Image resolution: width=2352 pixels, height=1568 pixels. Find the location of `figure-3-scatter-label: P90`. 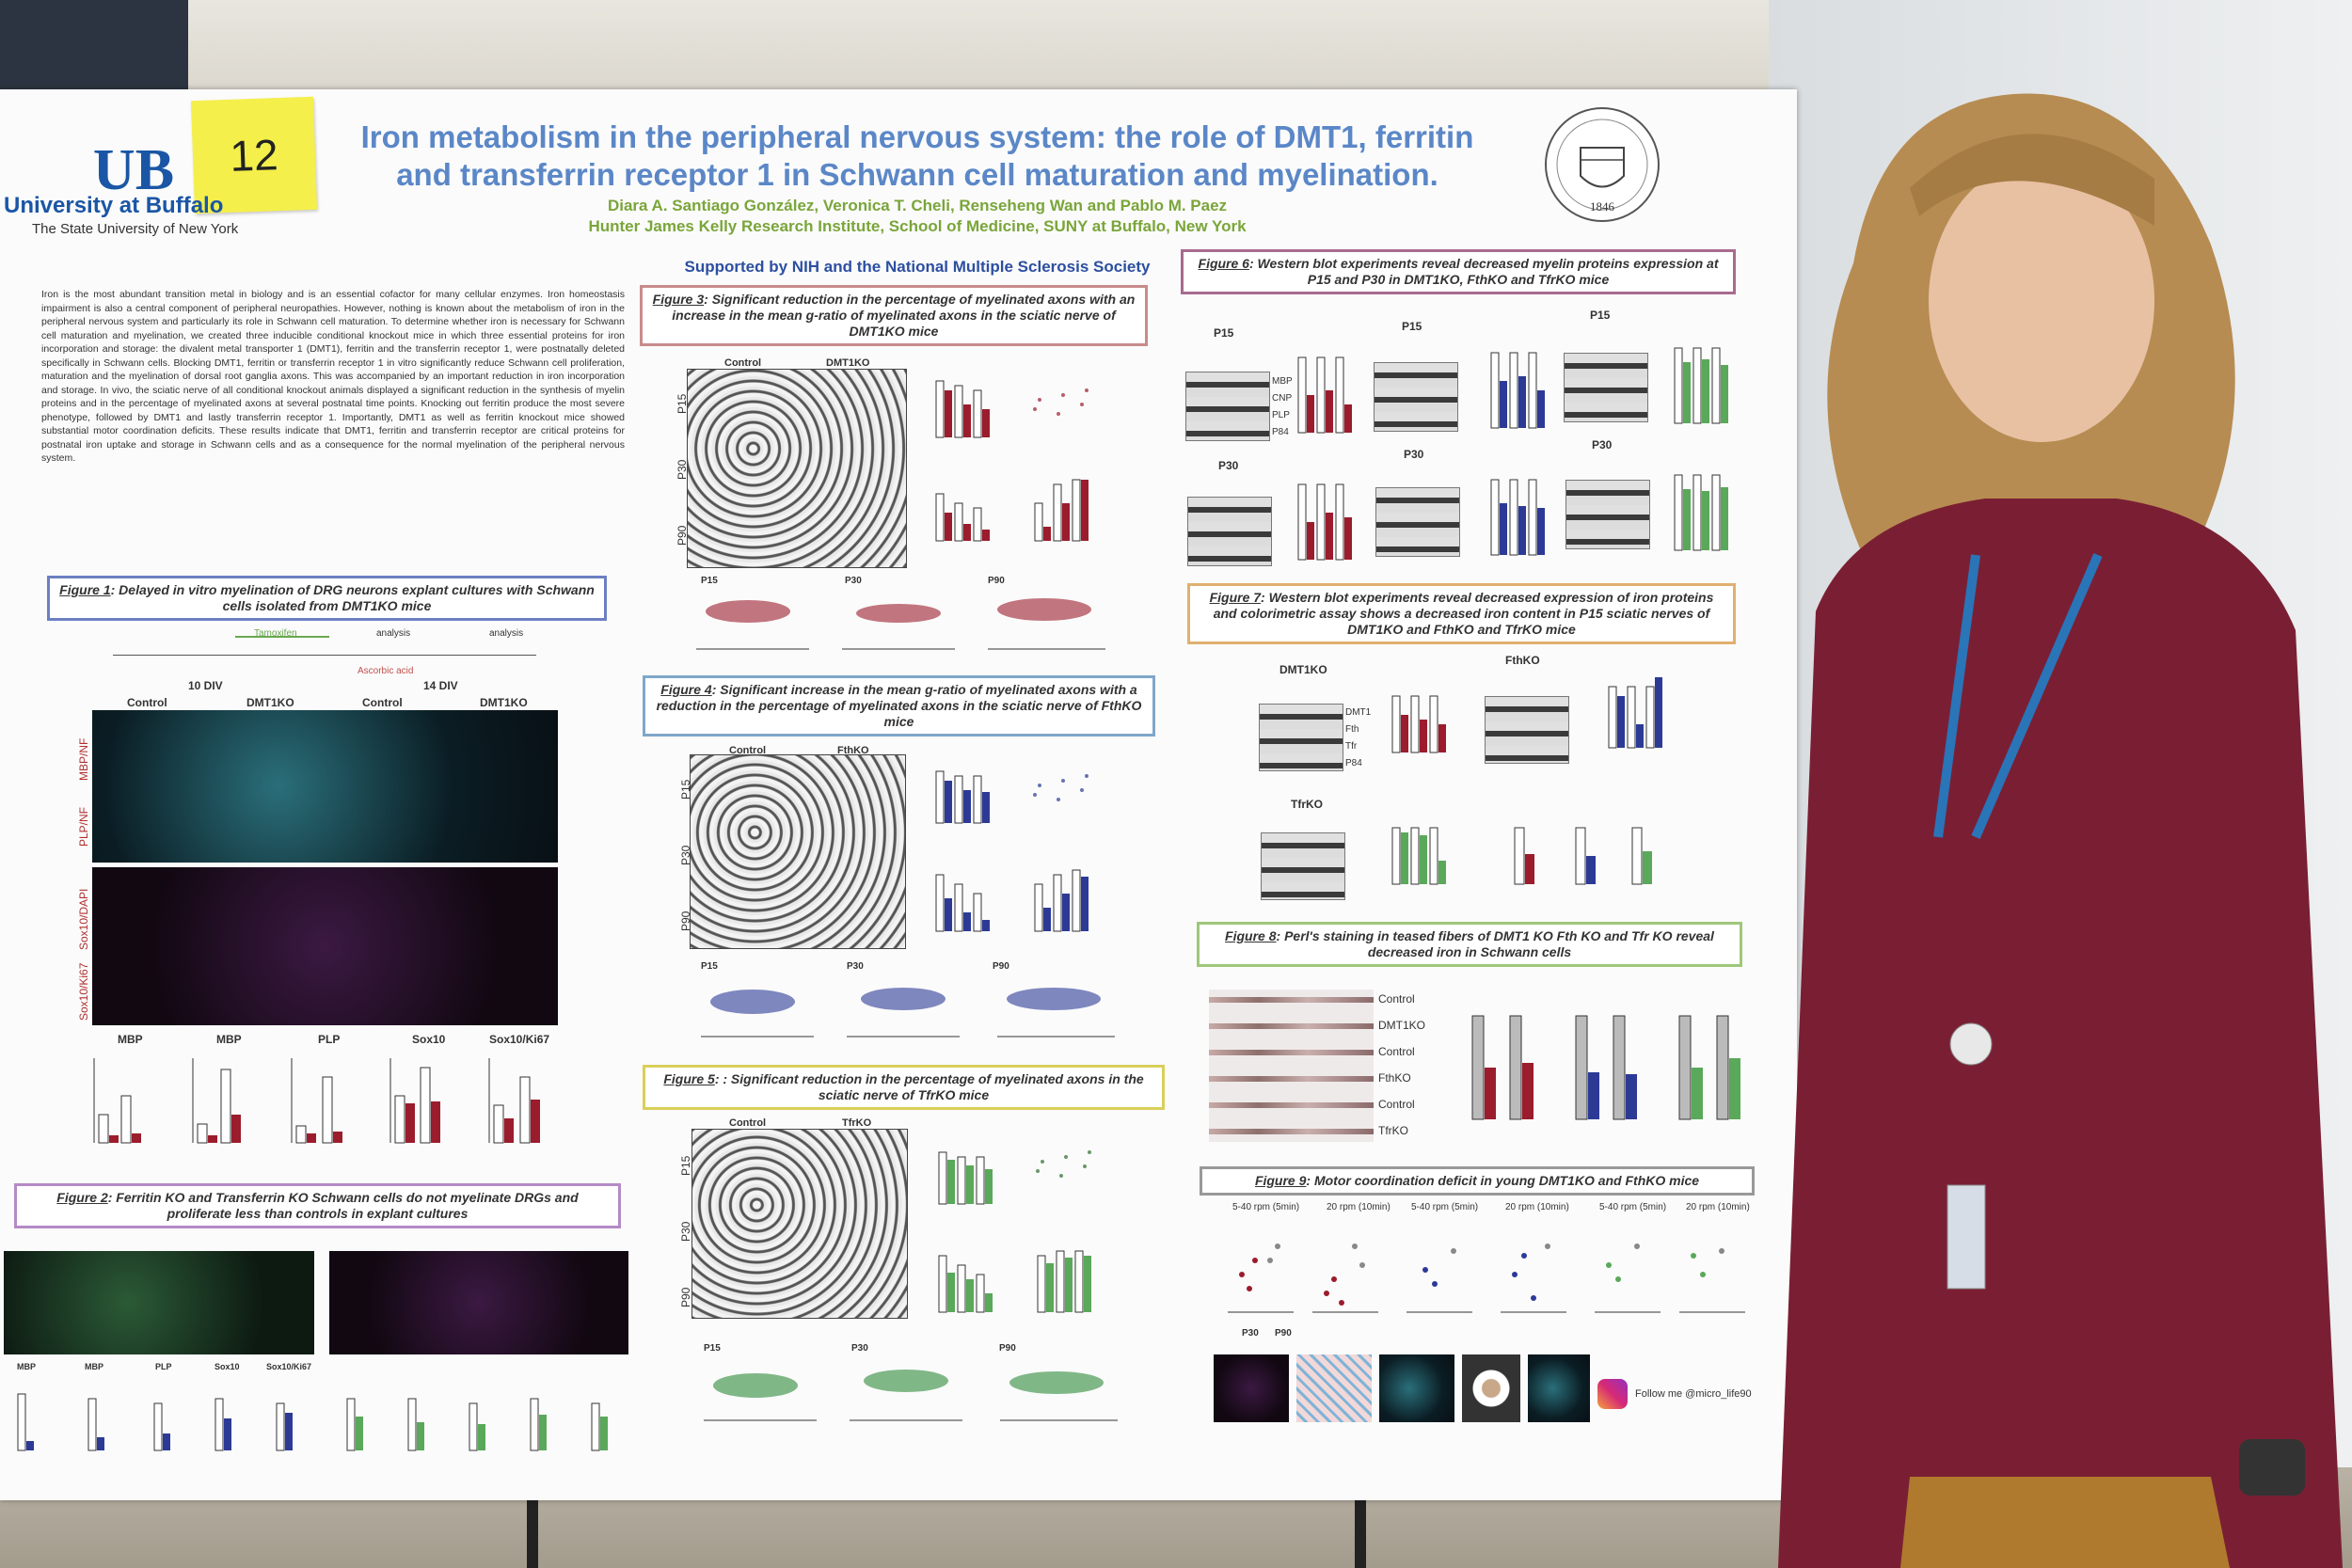

figure-3-scatter-label: P90 is located at coordinates (996, 581).